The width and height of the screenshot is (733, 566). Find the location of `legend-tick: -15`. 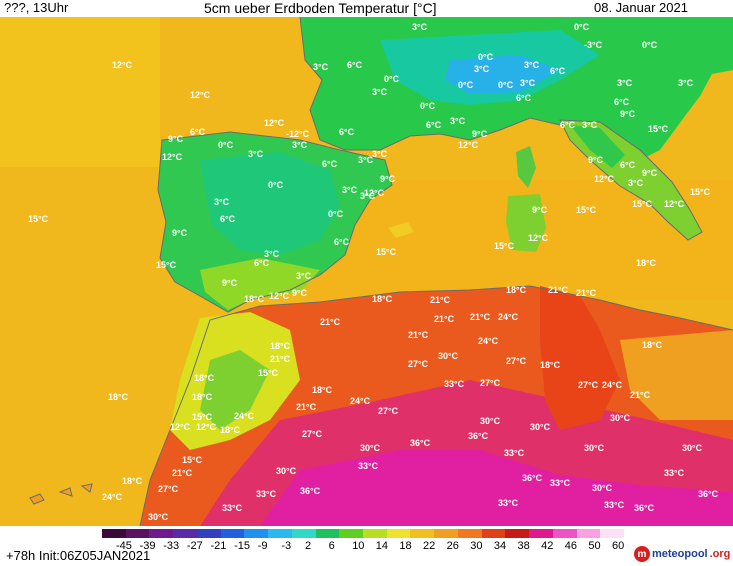

legend-tick: -15 is located at coordinates (242, 546).